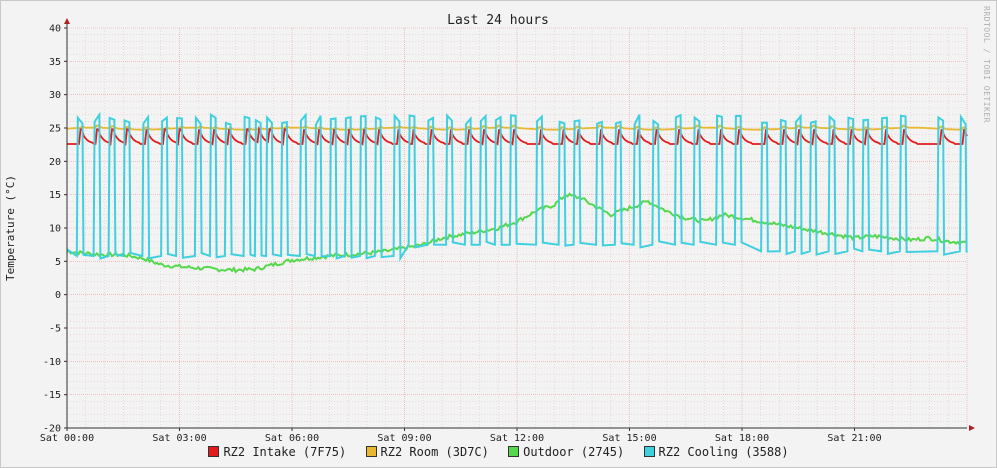 The width and height of the screenshot is (997, 468). Describe the element at coordinates (285, 452) in the screenshot. I see `legend-label: RZ2 Intake (7F75)` at that location.